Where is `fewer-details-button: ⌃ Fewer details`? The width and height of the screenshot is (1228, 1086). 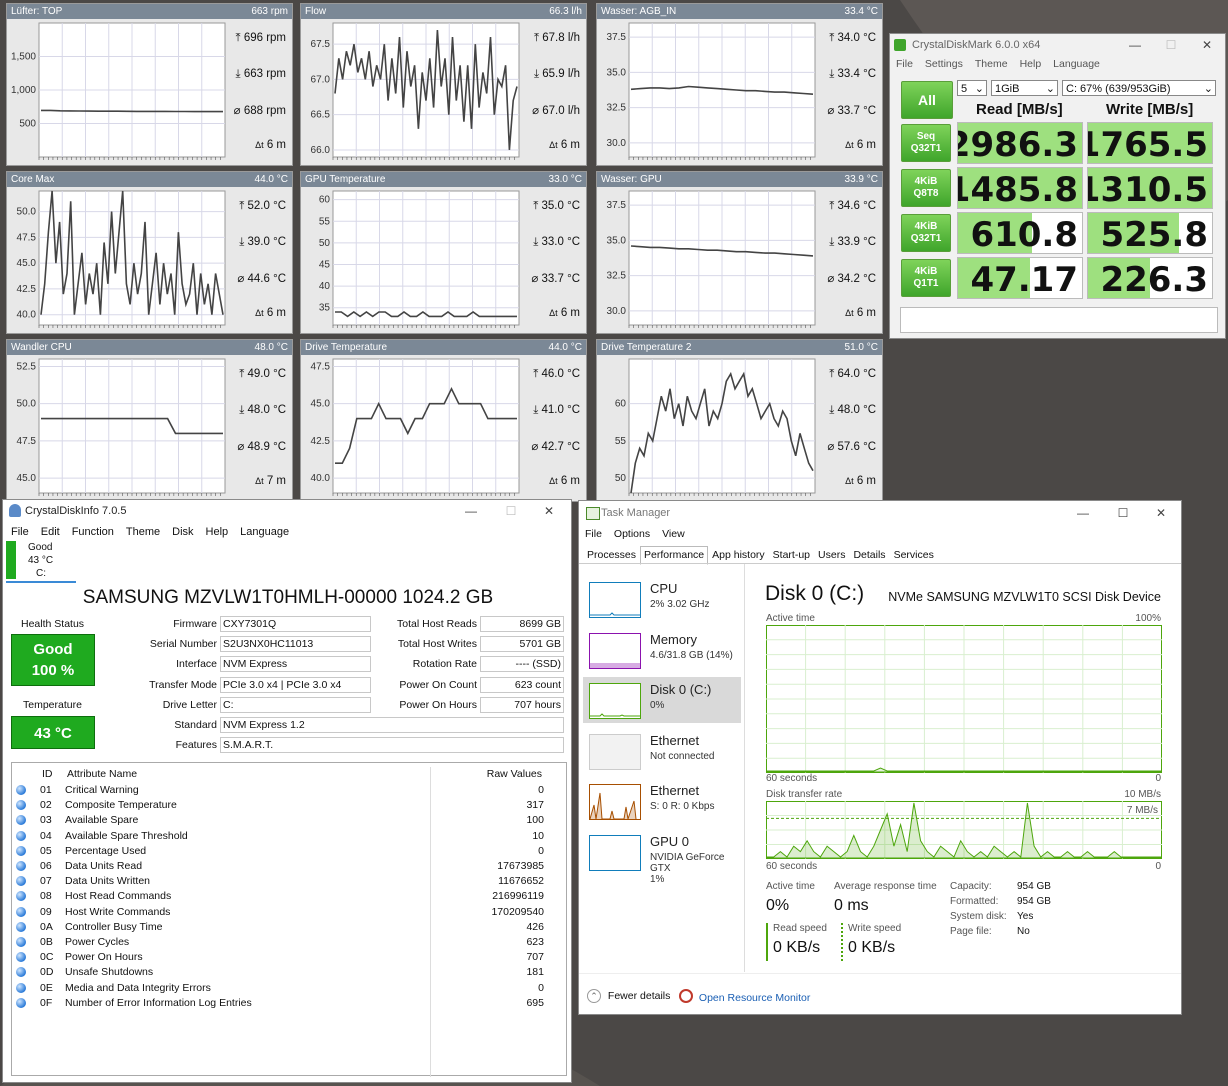 fewer-details-button: ⌃ Fewer details is located at coordinates (628, 996).